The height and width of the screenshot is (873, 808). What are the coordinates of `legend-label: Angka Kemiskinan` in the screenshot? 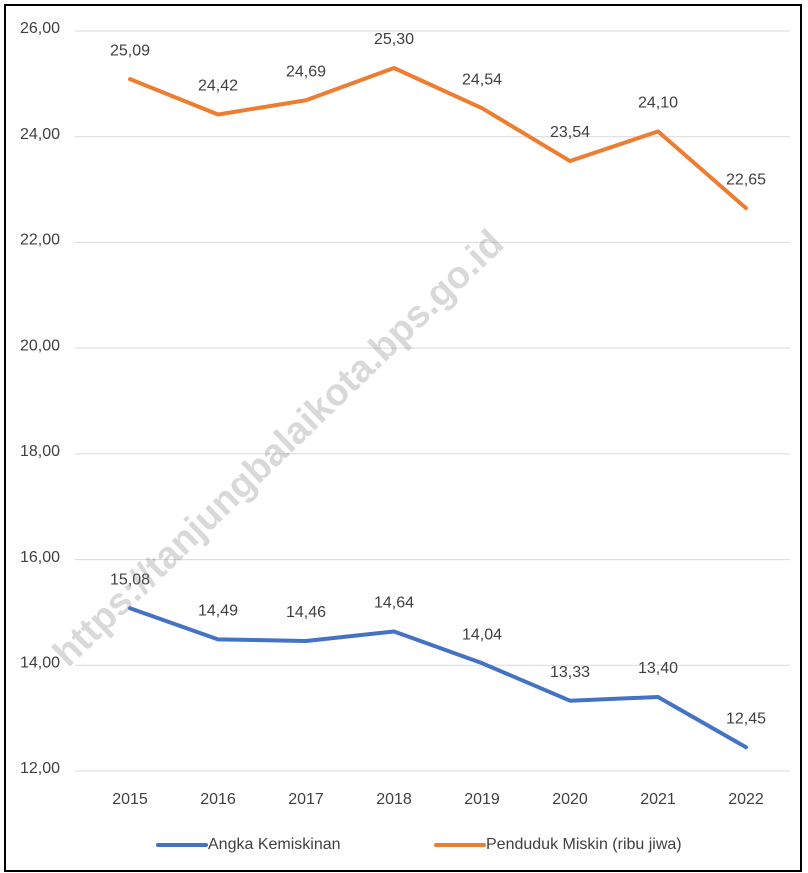 It's located at (274, 844).